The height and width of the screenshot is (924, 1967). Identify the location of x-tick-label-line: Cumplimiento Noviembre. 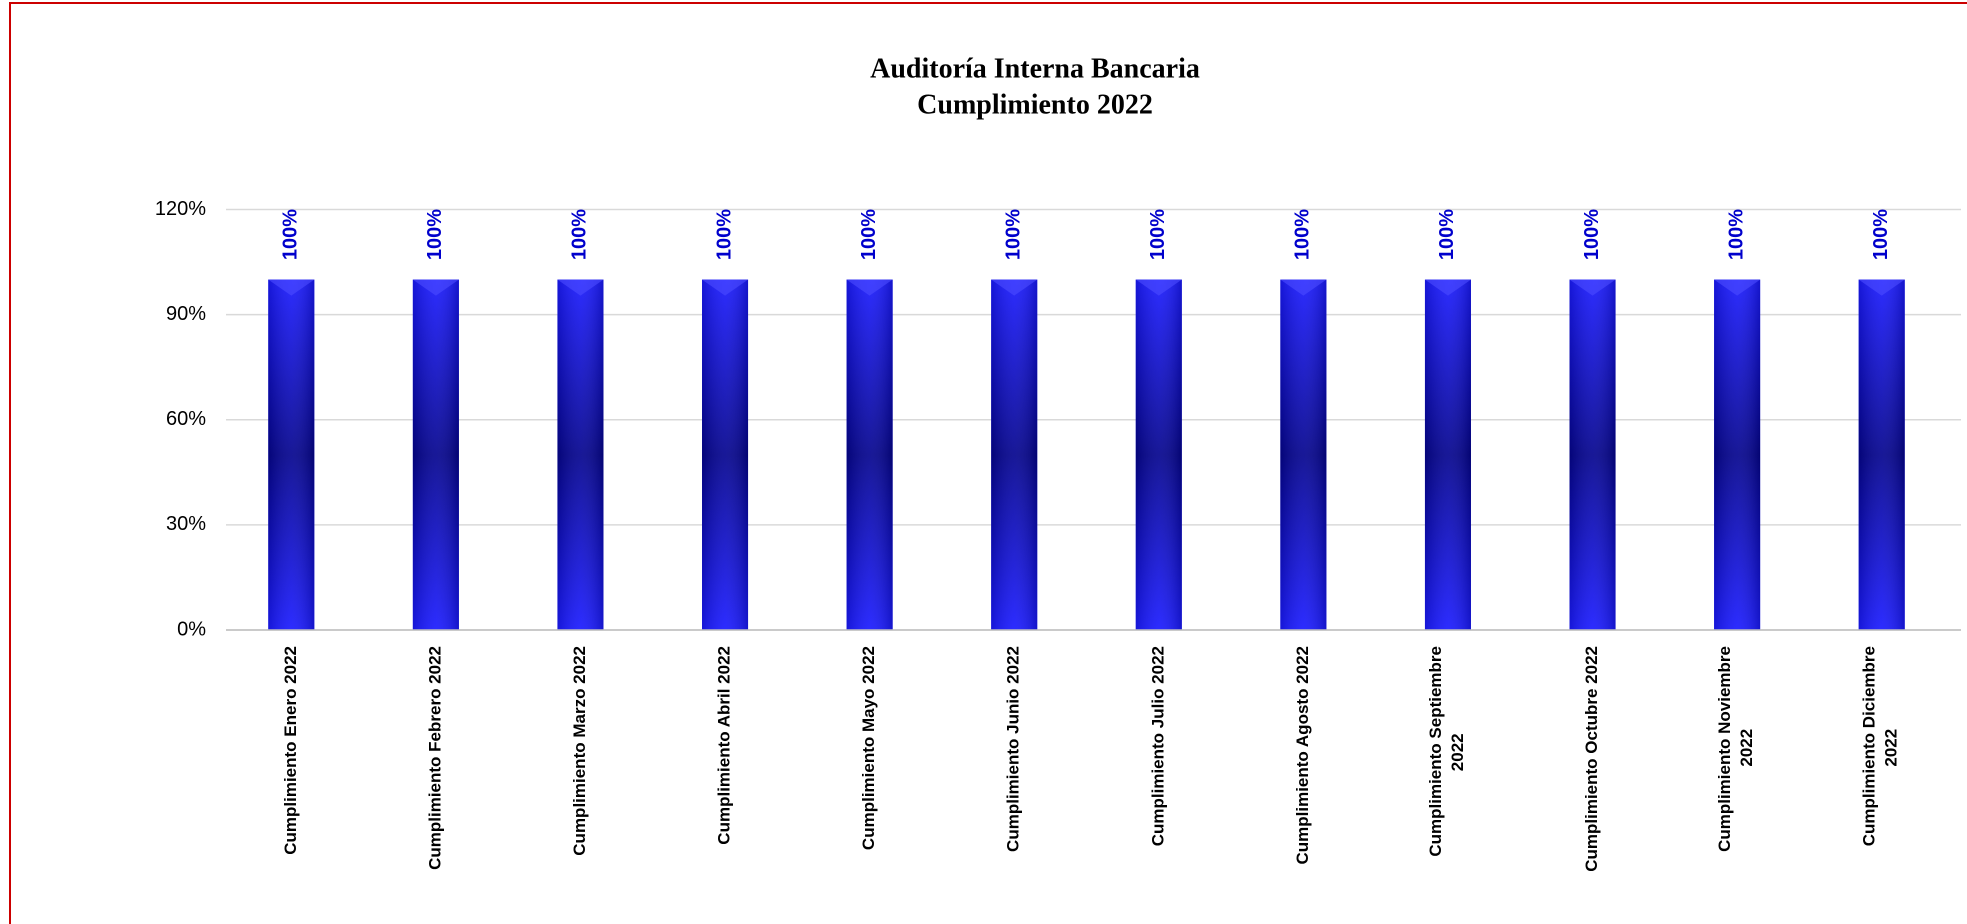
(1725, 749).